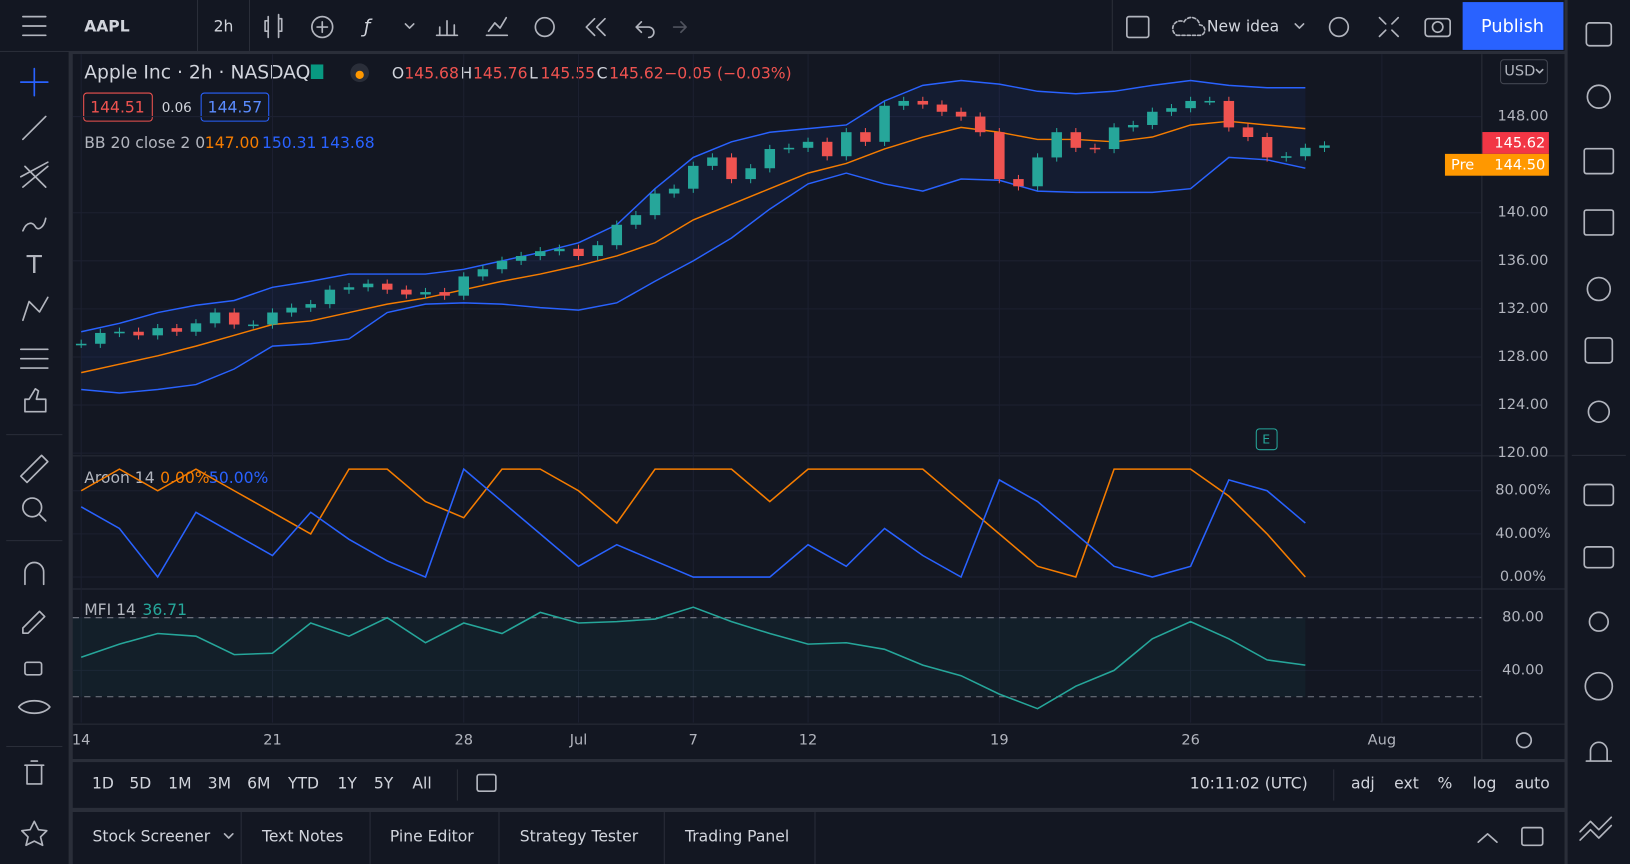 This screenshot has width=1630, height=864. I want to click on scale-option: ext, so click(1406, 783).